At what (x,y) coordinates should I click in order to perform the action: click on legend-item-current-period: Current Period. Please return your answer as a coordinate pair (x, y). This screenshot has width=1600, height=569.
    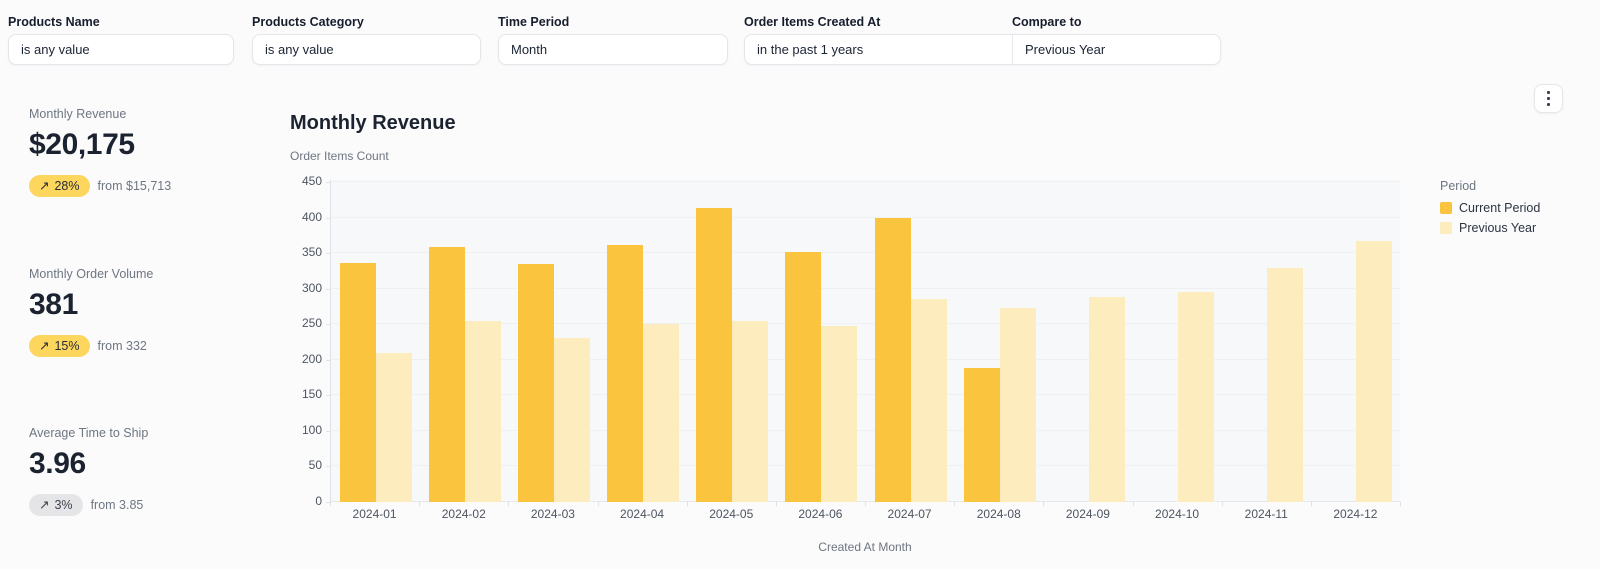
    Looking at the image, I should click on (1490, 208).